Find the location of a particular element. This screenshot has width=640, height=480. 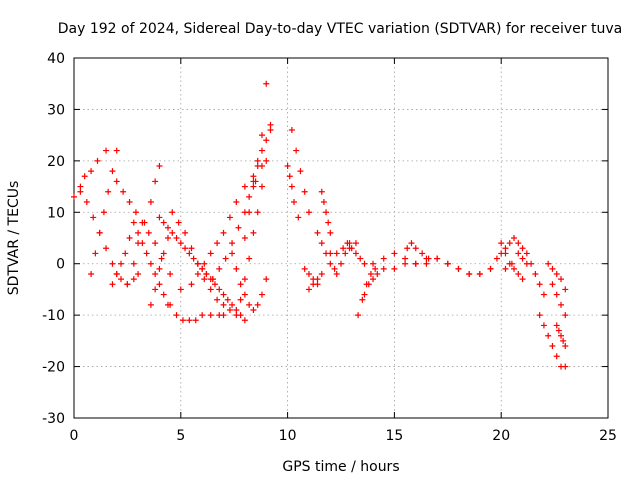

y-tick-label: 10 is located at coordinates (56, 213).